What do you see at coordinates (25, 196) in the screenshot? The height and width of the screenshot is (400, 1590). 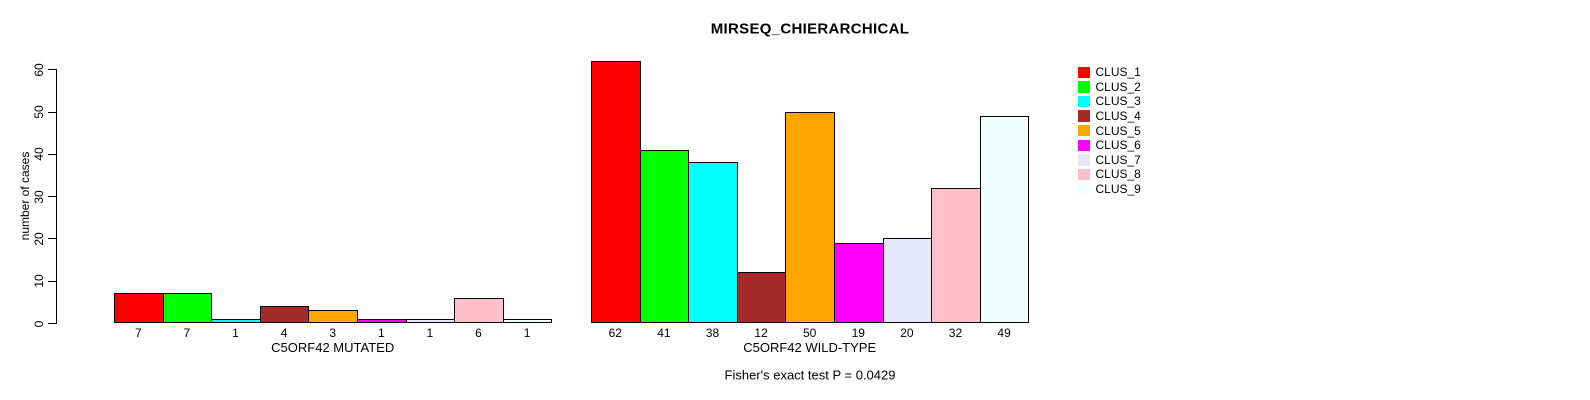 I see `y-axis-title: number of cases` at bounding box center [25, 196].